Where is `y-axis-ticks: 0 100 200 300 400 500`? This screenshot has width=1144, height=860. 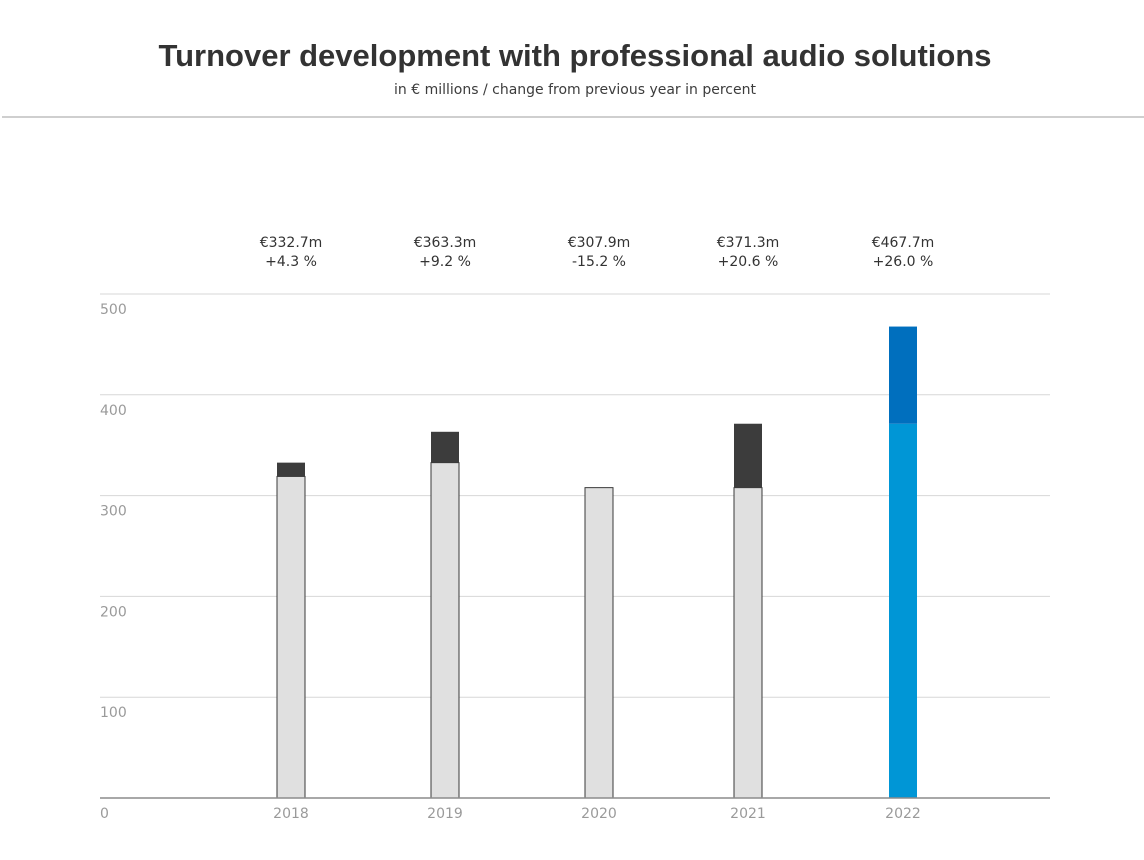
y-axis-ticks: 0 100 200 300 400 500 is located at coordinates (113, 562).